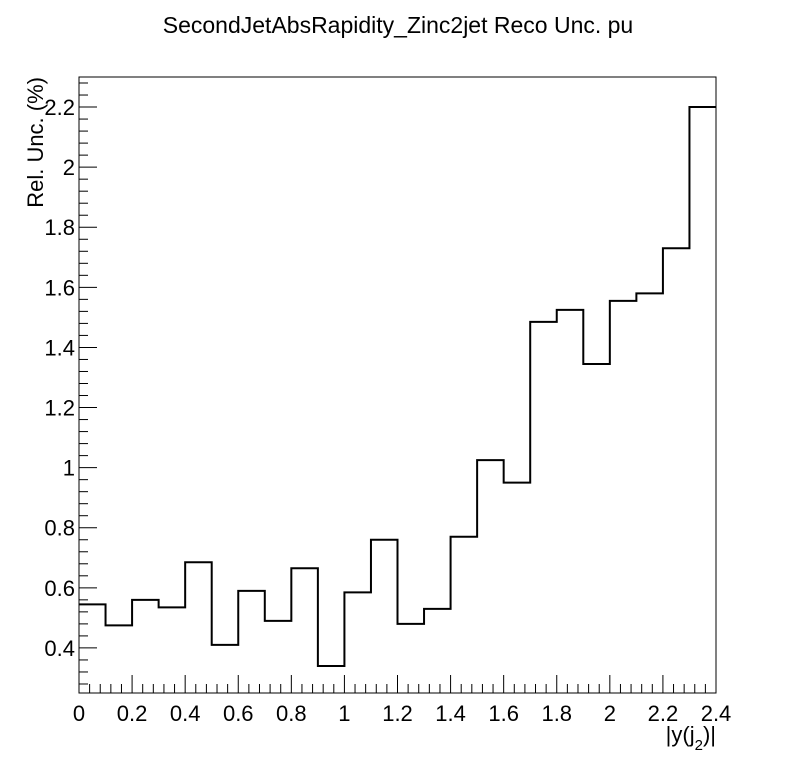  What do you see at coordinates (79, 713) in the screenshot?
I see `x-tick-label: 0` at bounding box center [79, 713].